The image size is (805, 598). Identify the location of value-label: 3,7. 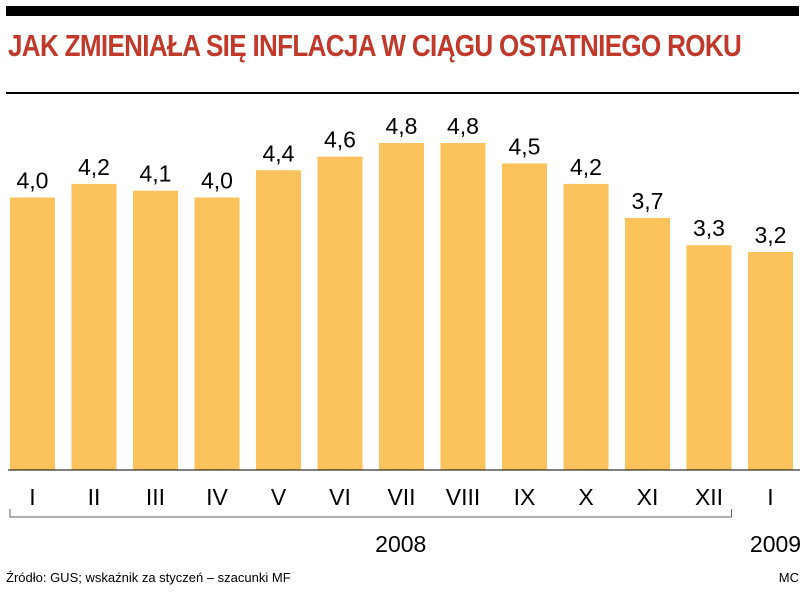
(648, 201).